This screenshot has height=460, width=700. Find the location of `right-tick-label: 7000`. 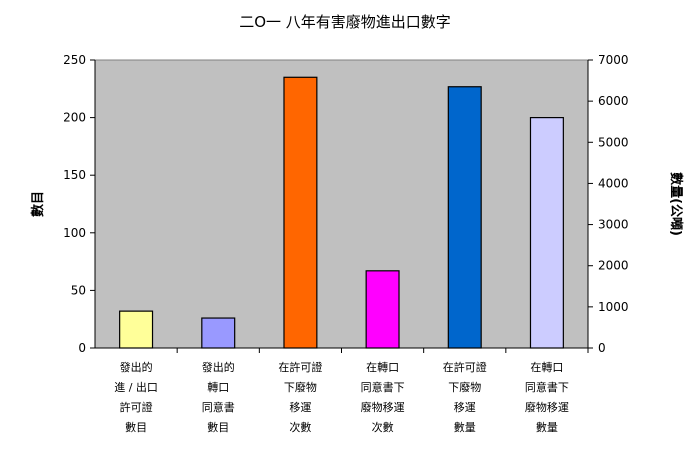

right-tick-label: 7000 is located at coordinates (613, 60).